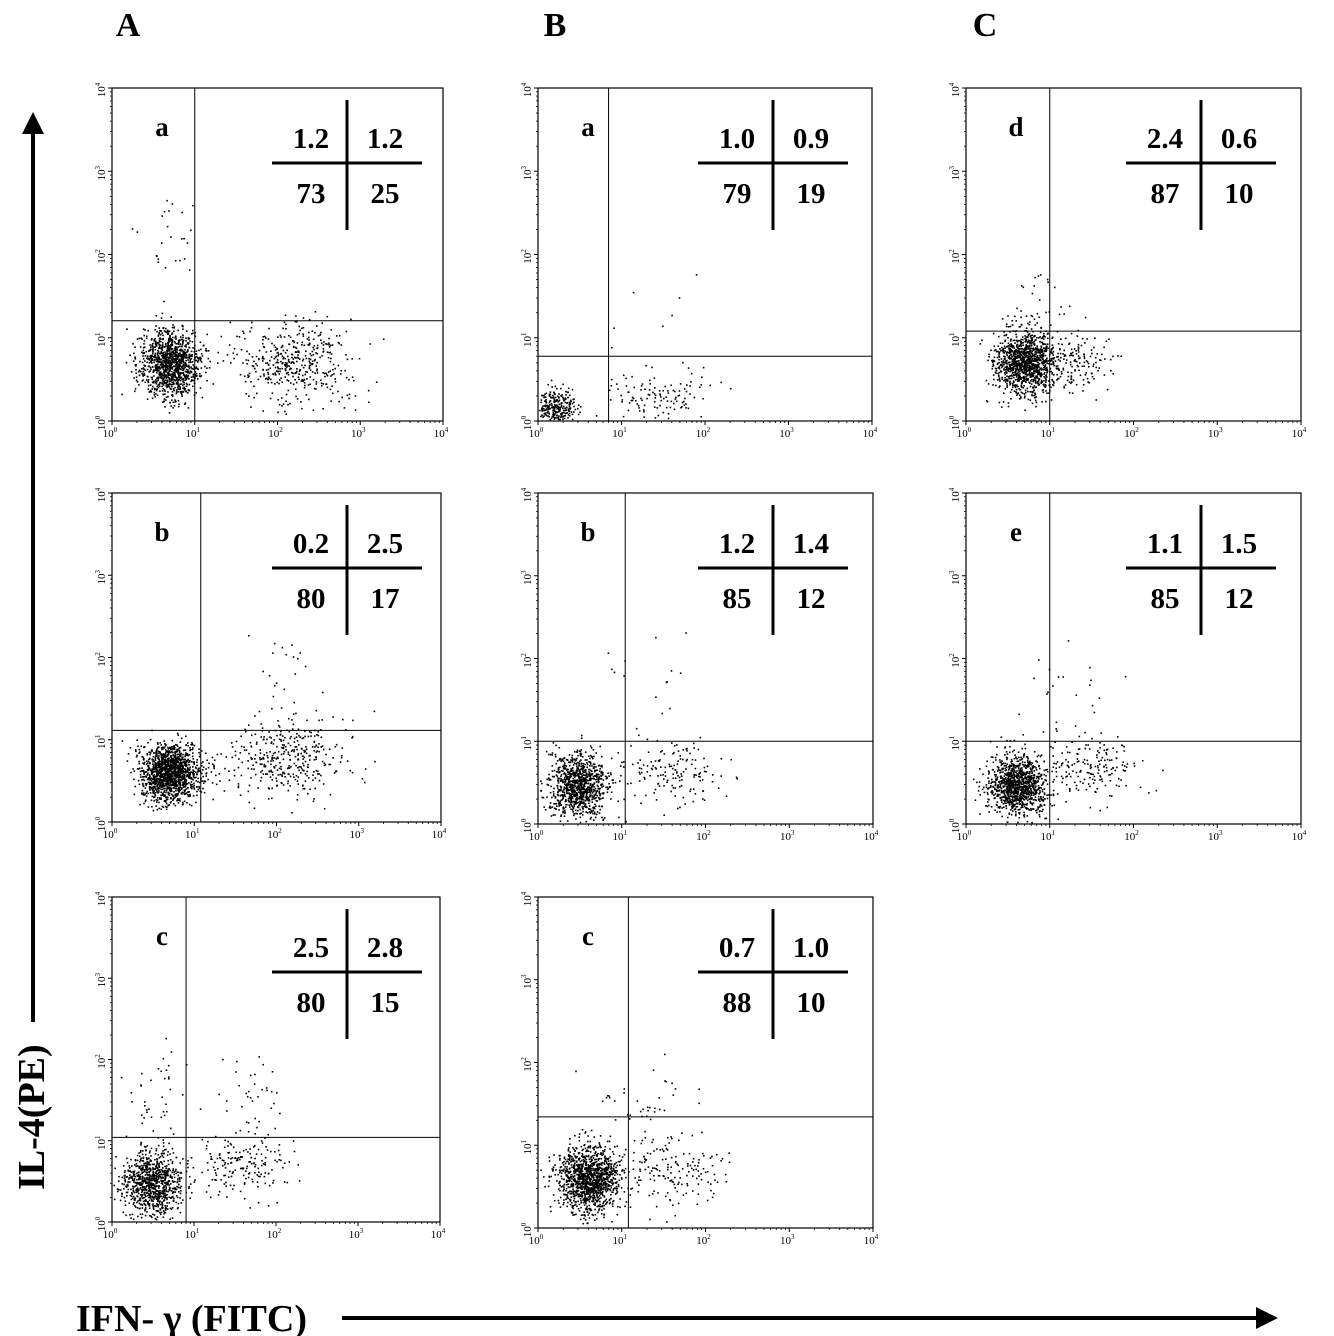 Image resolution: width=1334 pixels, height=1336 pixels. Describe the element at coordinates (438, 1234) in the screenshot. I see `x-tick-label: 10⁴` at that location.